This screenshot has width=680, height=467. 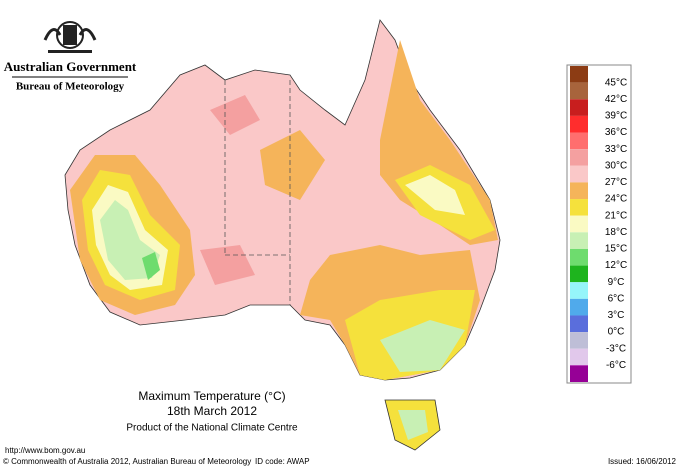 I want to click on crest, so click(x=70, y=37).